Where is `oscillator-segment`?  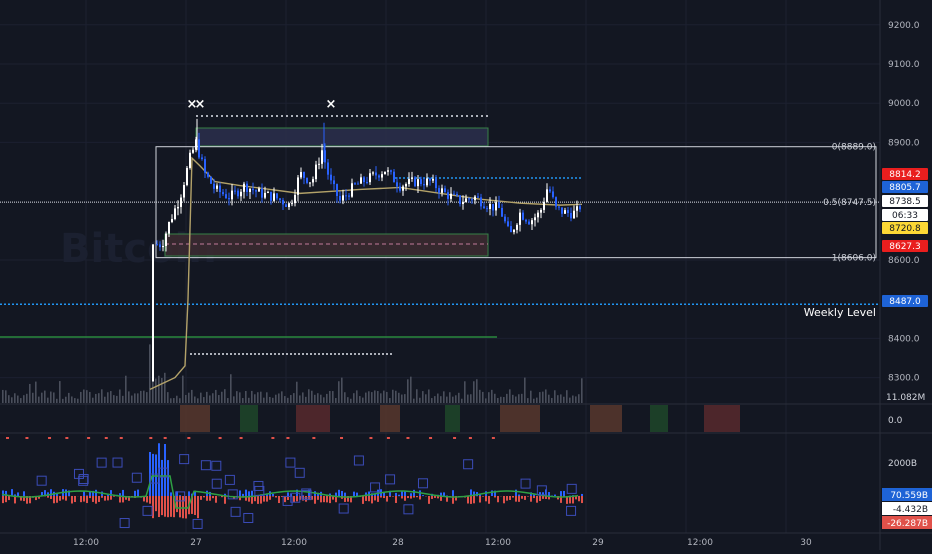
oscillator-segment is located at coordinates (249, 418).